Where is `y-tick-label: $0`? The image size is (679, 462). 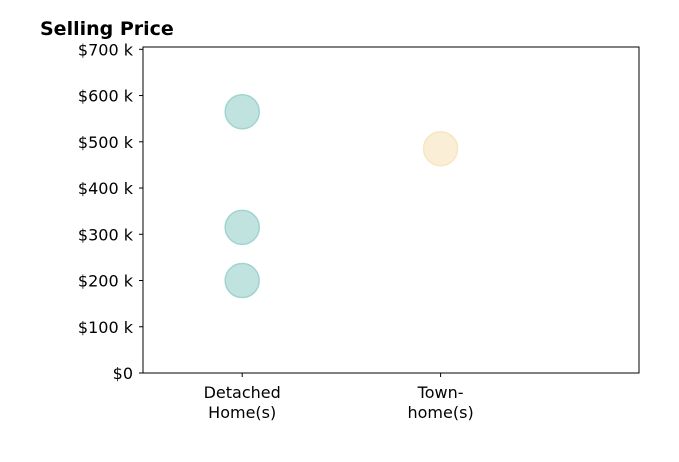 y-tick-label: $0 is located at coordinates (123, 373).